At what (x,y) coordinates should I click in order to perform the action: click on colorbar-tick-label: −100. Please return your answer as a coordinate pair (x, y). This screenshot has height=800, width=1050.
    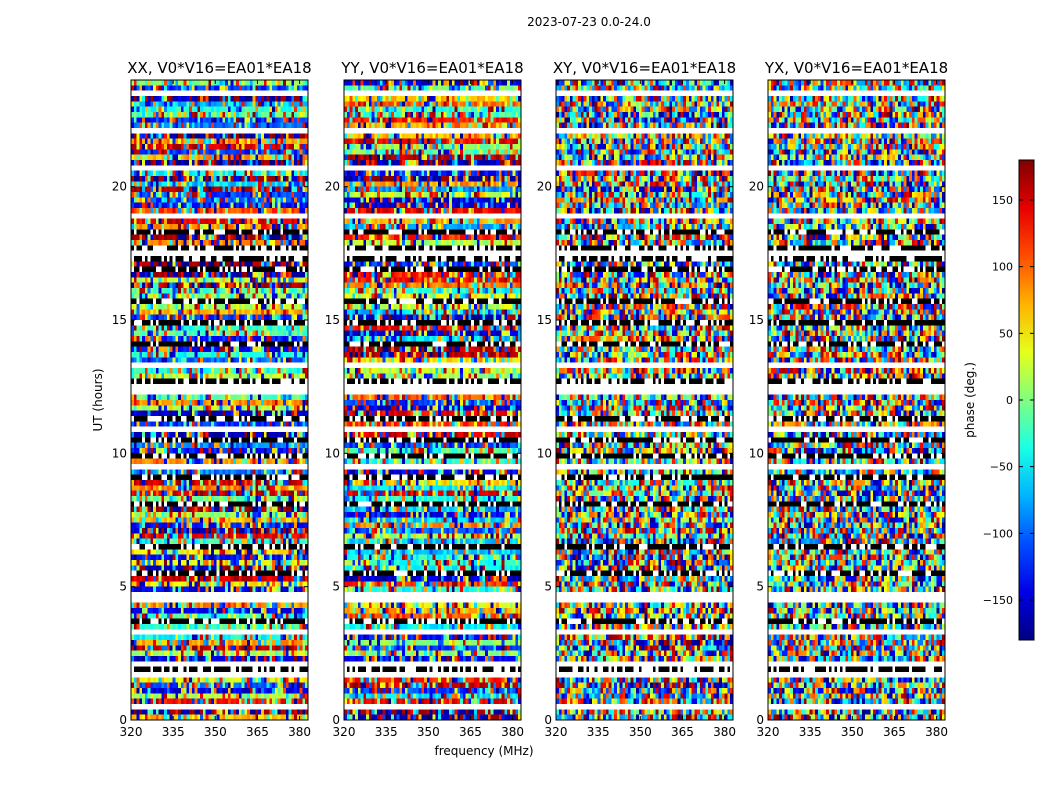
    Looking at the image, I should click on (998, 533).